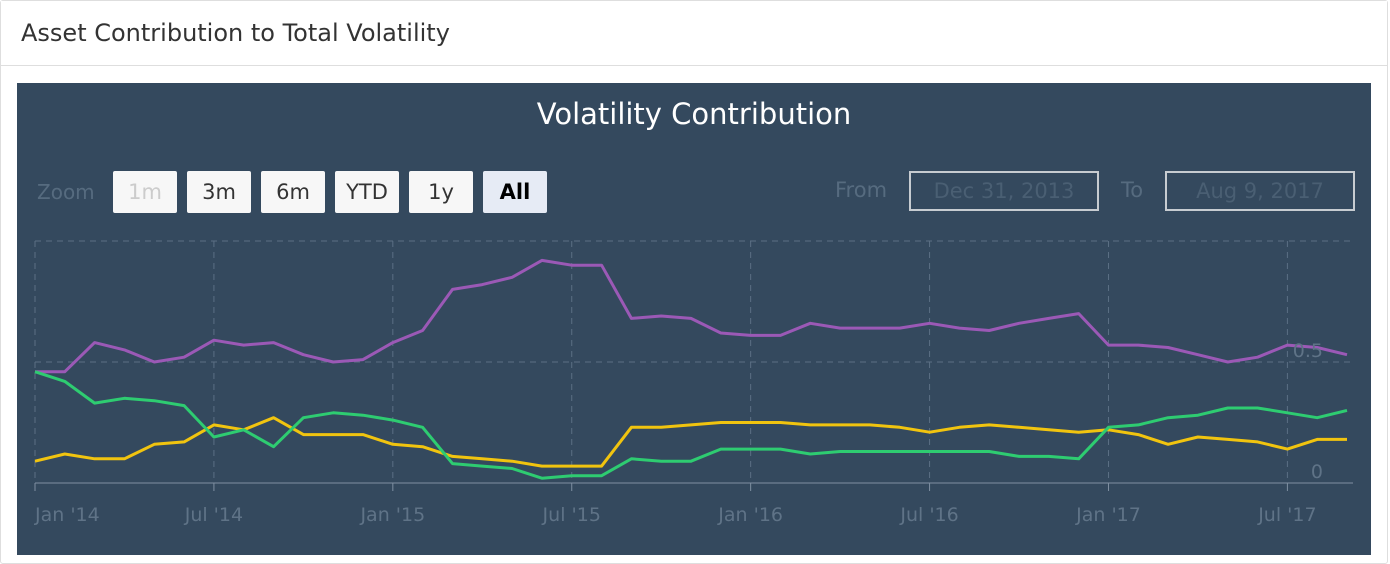  I want to click on x-tick-label: Jan '15, so click(392, 515).